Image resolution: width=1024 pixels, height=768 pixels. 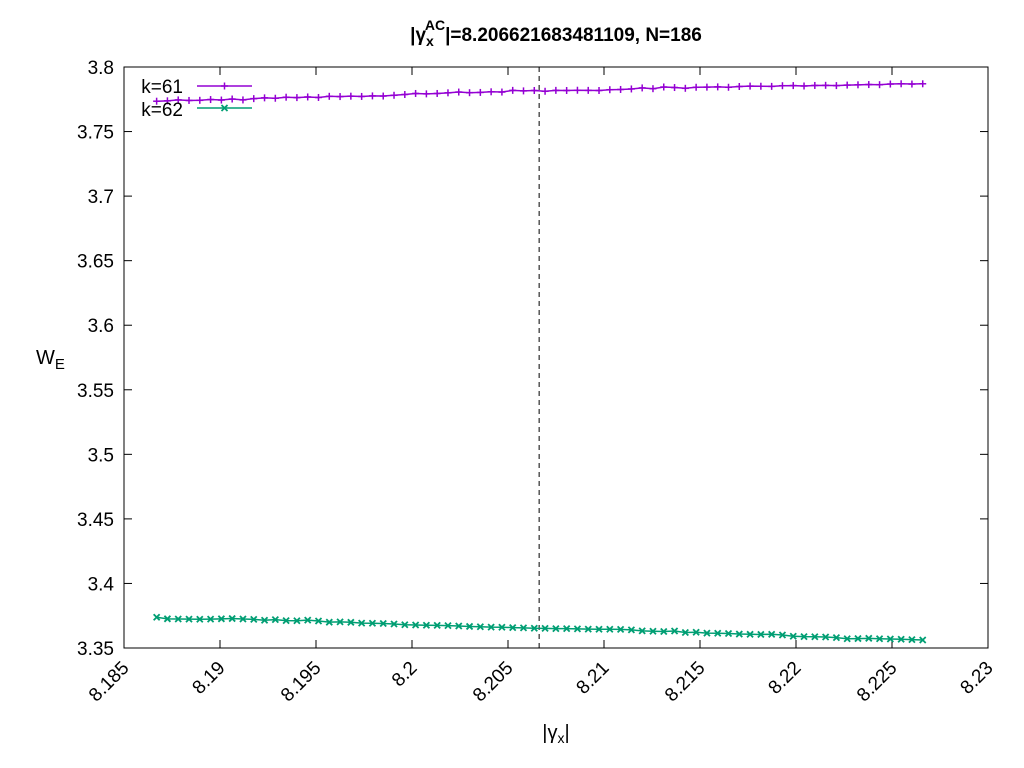 What do you see at coordinates (162, 87) in the screenshot?
I see `legend-label-k61: k=61` at bounding box center [162, 87].